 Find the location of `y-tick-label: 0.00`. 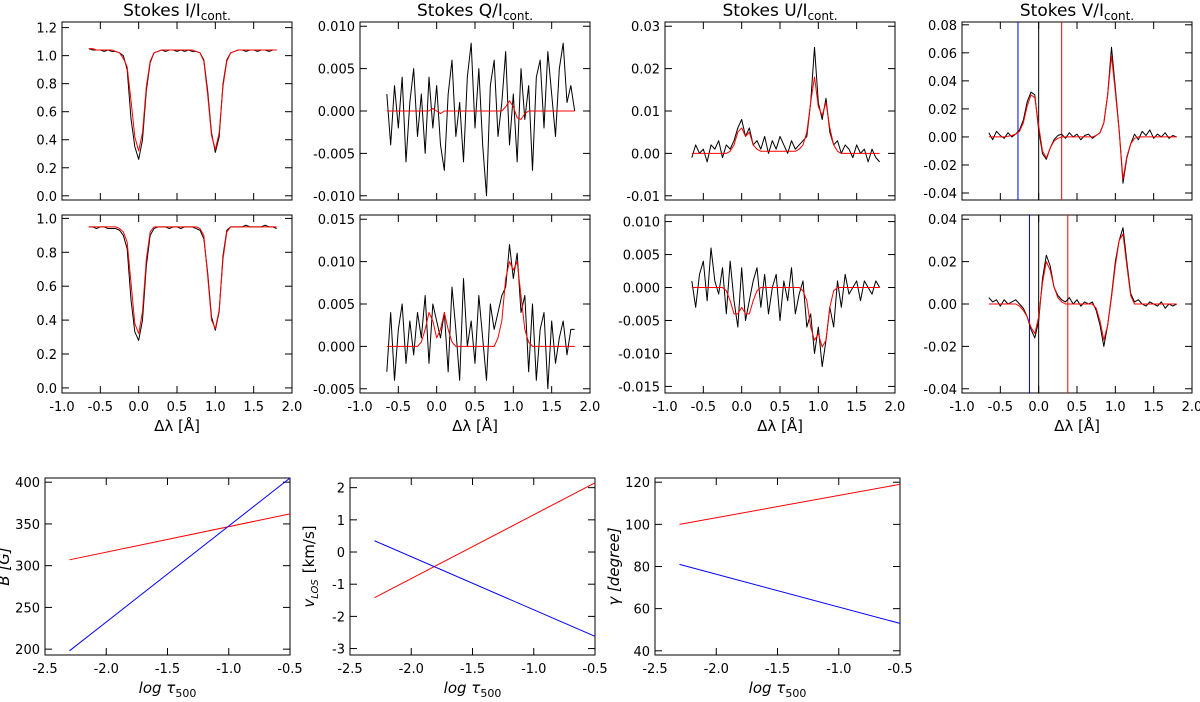

y-tick-label: 0.00 is located at coordinates (942, 305).